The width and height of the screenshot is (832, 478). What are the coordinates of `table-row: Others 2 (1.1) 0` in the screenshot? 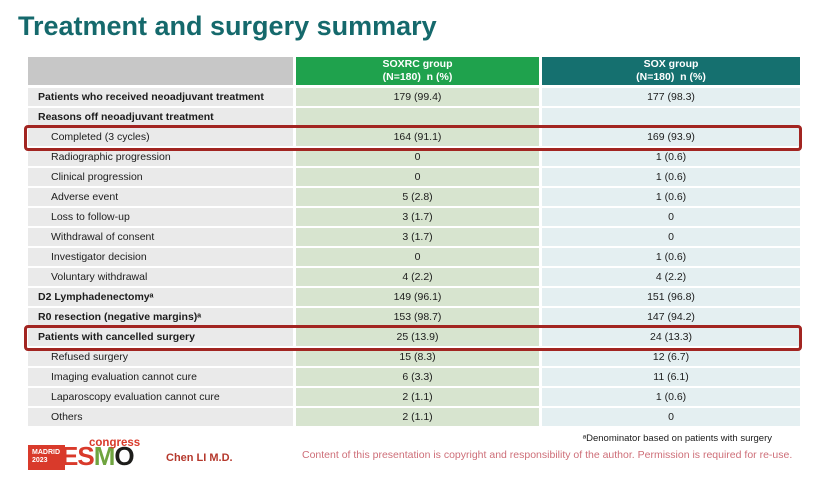 It's located at (414, 418).